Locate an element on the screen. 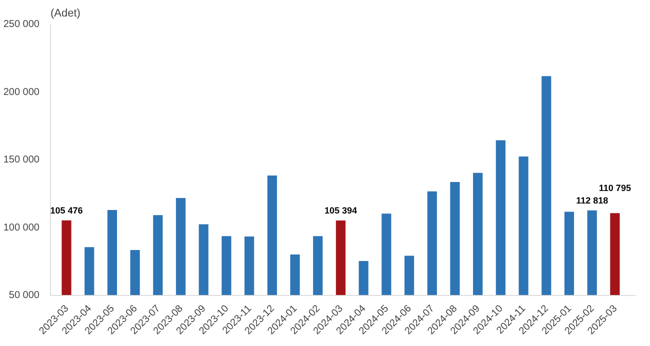 The height and width of the screenshot is (346, 650). data-label: 110 795 is located at coordinates (614, 188).